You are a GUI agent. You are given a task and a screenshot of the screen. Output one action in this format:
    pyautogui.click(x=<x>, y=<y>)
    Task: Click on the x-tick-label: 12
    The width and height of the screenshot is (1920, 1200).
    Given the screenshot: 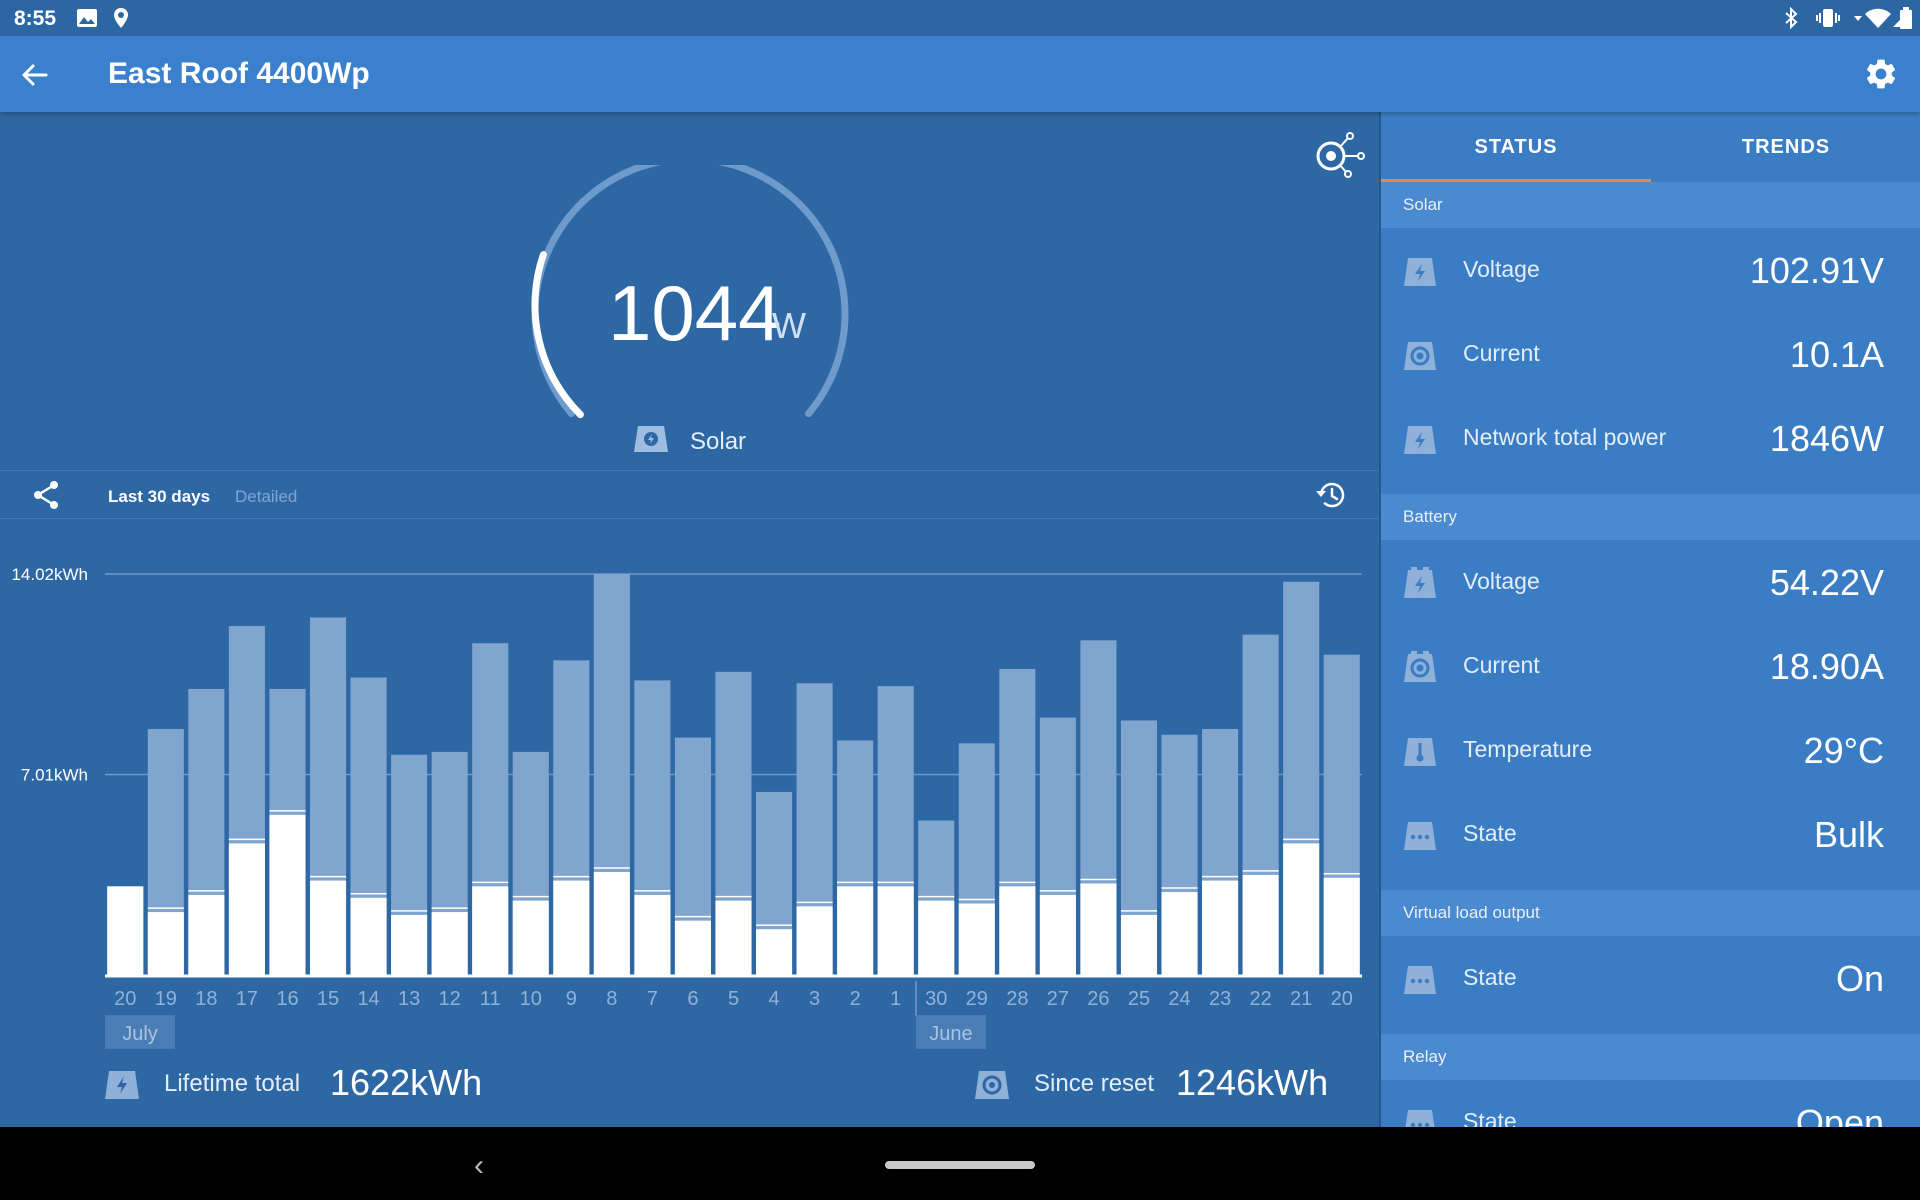 What is the action you would take?
    pyautogui.click(x=450, y=999)
    